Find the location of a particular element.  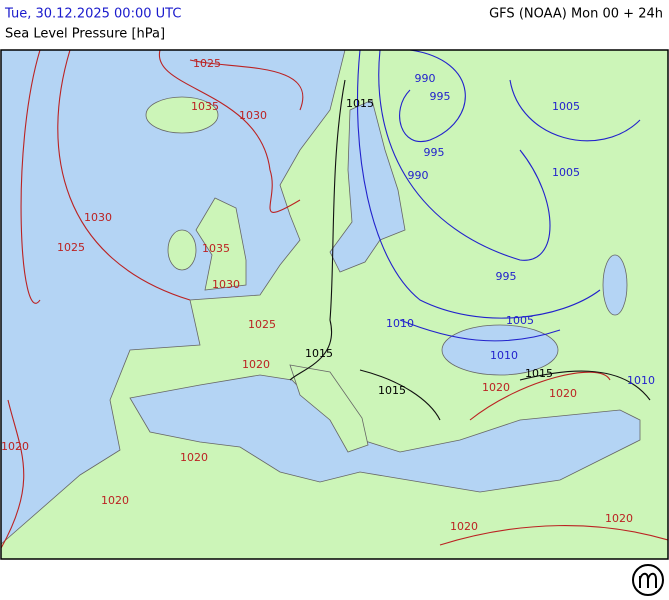

parameter: Sea Level Pressure [hPa] is located at coordinates (85, 34).